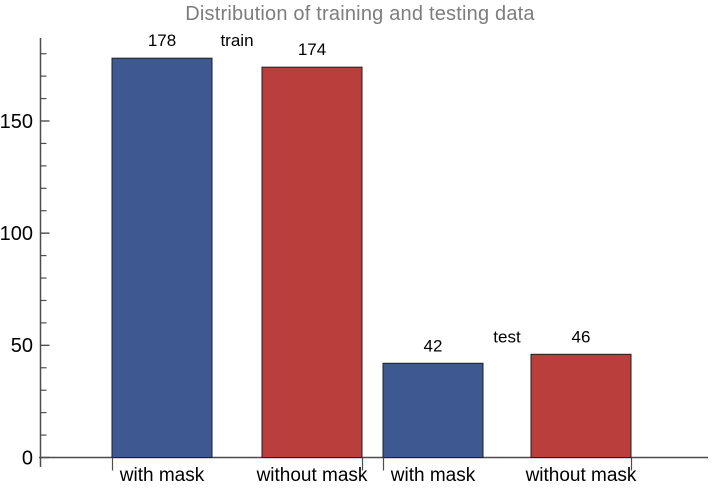 Image resolution: width=720 pixels, height=490 pixels. I want to click on bar-value-label: 42, so click(433, 345).